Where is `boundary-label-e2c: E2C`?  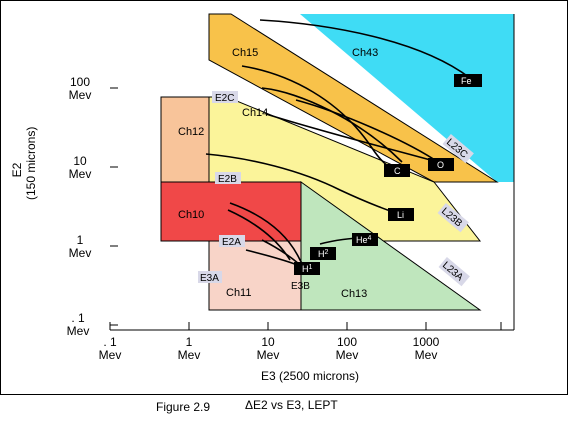 boundary-label-e2c: E2C is located at coordinates (224, 98).